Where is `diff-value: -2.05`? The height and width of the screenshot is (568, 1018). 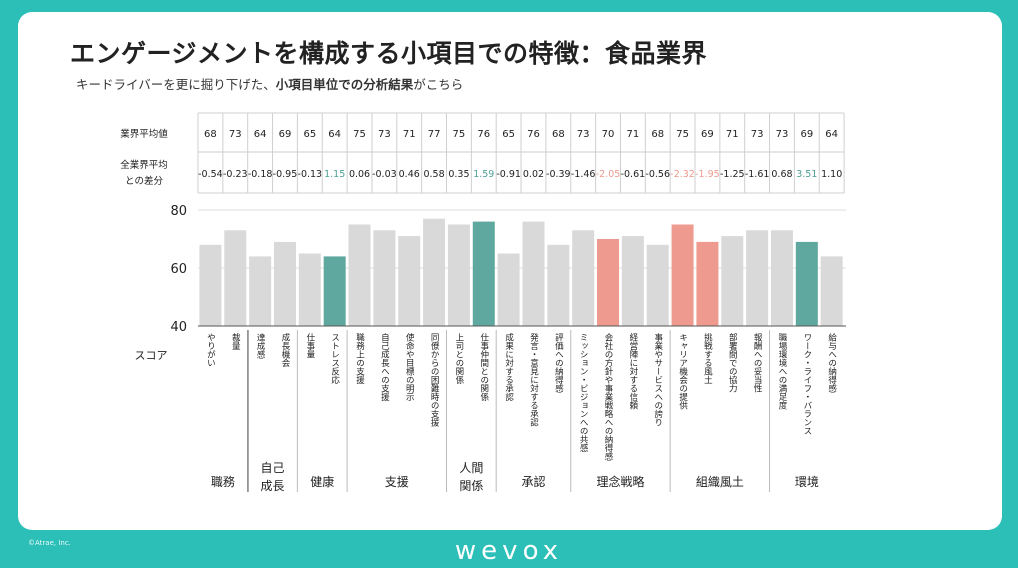
diff-value: -2.05 is located at coordinates (608, 174).